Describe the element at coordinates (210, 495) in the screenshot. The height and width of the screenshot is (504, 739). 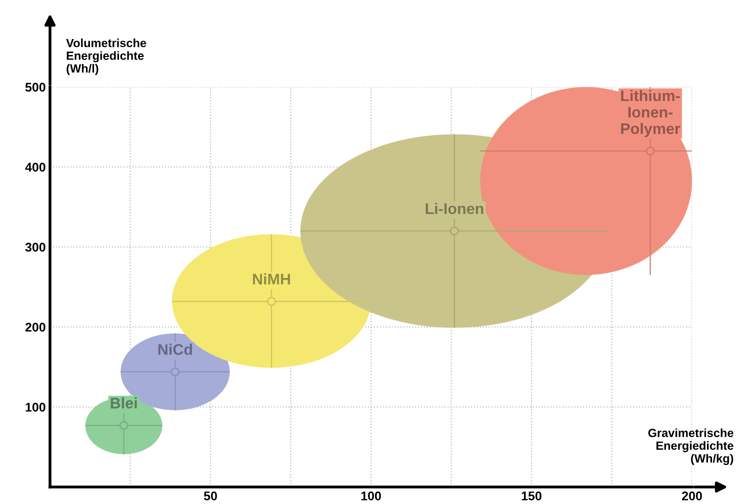
I see `x-tick-label: 50` at that location.